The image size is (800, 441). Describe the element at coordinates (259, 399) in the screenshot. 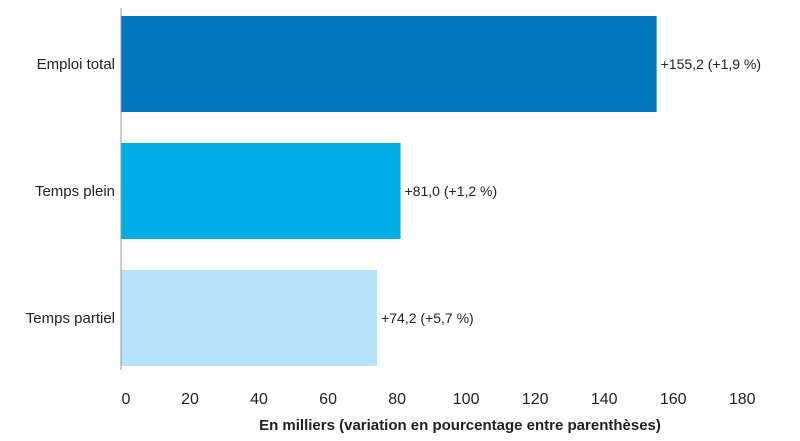

I see `x-tick-label: 40` at that location.